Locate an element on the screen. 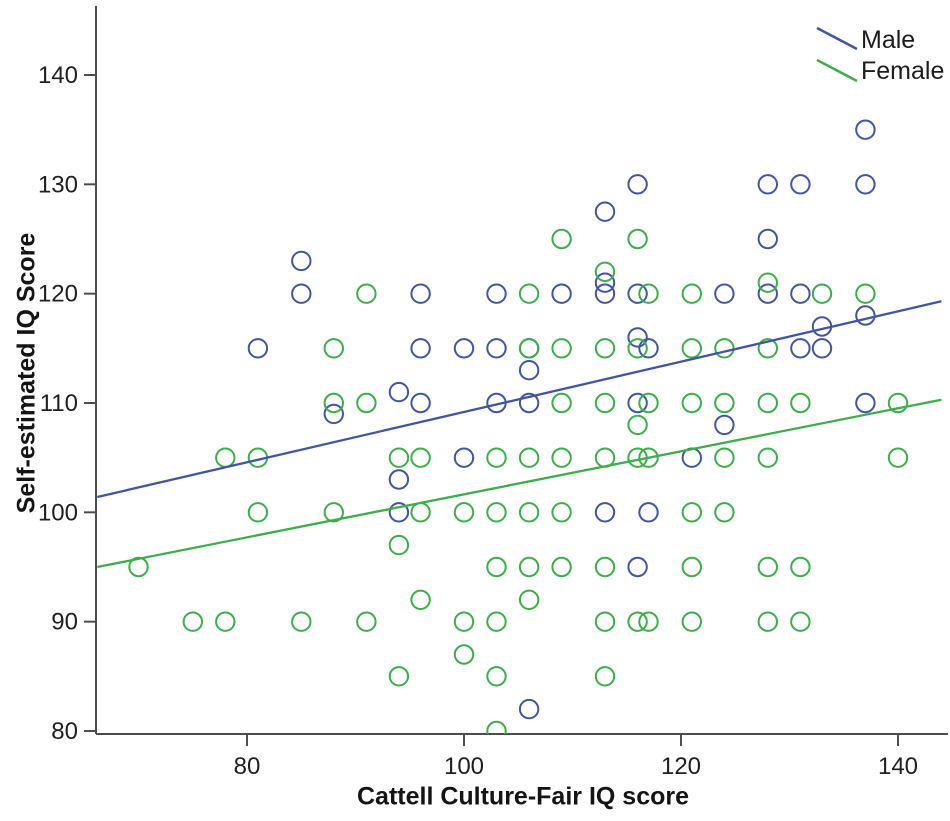 This screenshot has width=950, height=821. y-tick-label: 100 is located at coordinates (58, 512).